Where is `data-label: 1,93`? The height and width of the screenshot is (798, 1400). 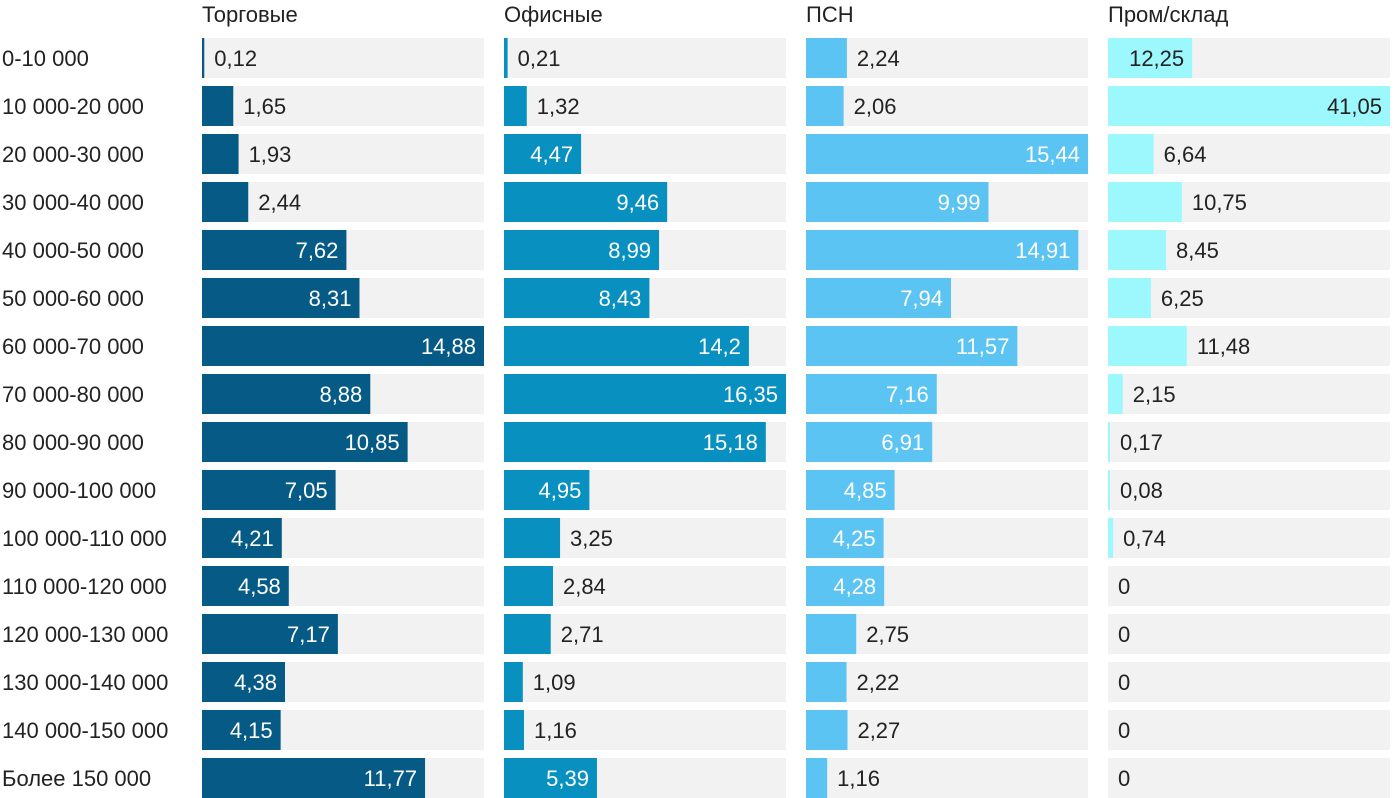 data-label: 1,93 is located at coordinates (270, 154).